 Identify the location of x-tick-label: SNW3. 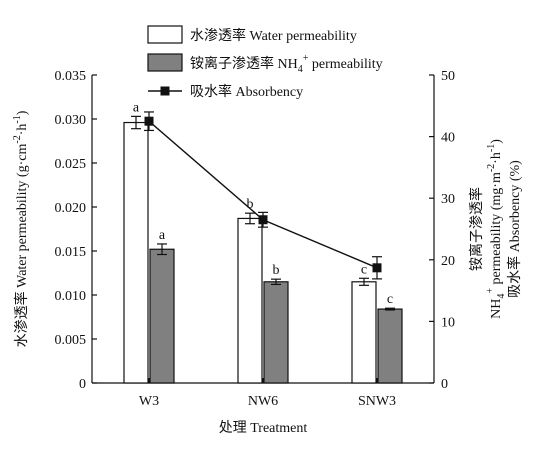
(377, 401).